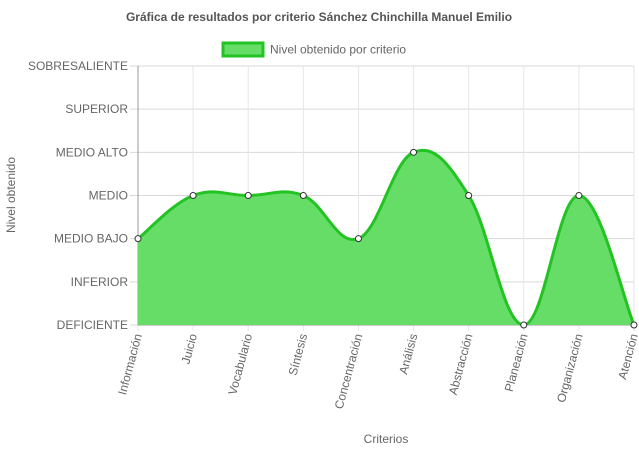  Describe the element at coordinates (408, 354) in the screenshot. I see `x-tick-label: Análisis` at that location.